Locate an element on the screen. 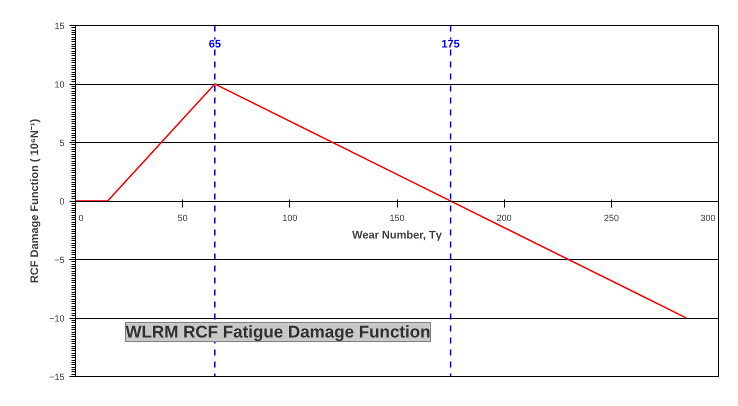 Image resolution: width=738 pixels, height=406 pixels. x-axis-title: Wear Number, Tγ is located at coordinates (397, 236).